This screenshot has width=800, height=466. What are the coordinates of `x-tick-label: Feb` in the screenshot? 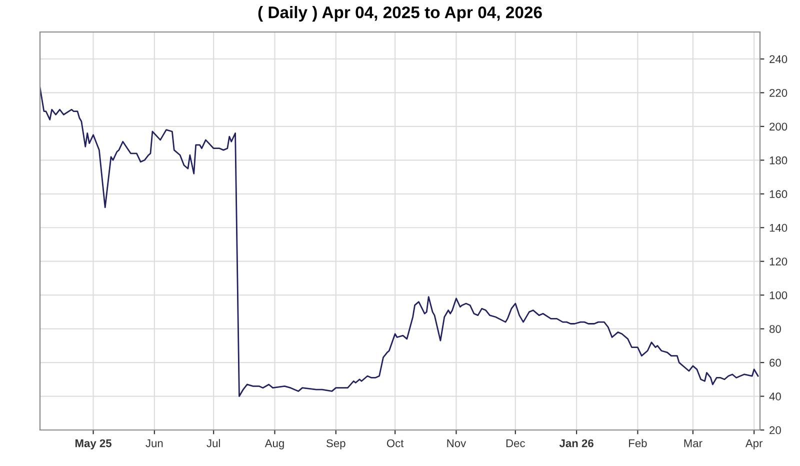 It's located at (638, 443).